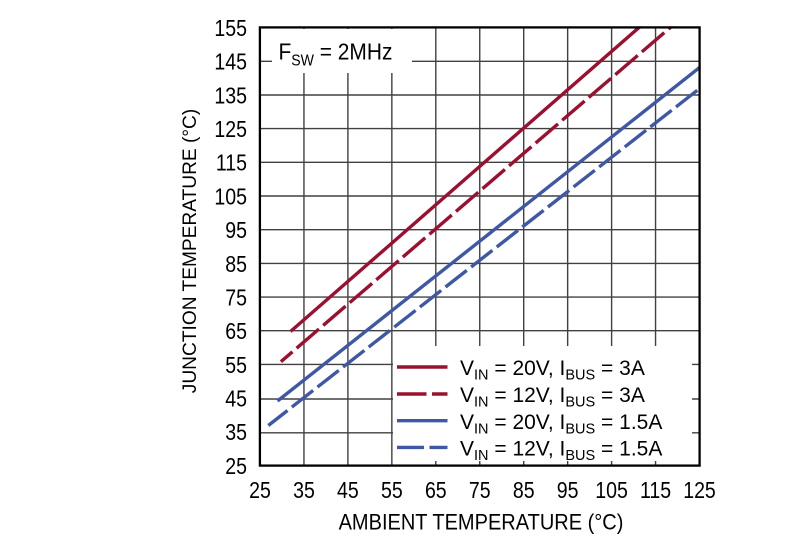 This screenshot has height=540, width=791. I want to click on svg-text: 145, so click(230, 62).